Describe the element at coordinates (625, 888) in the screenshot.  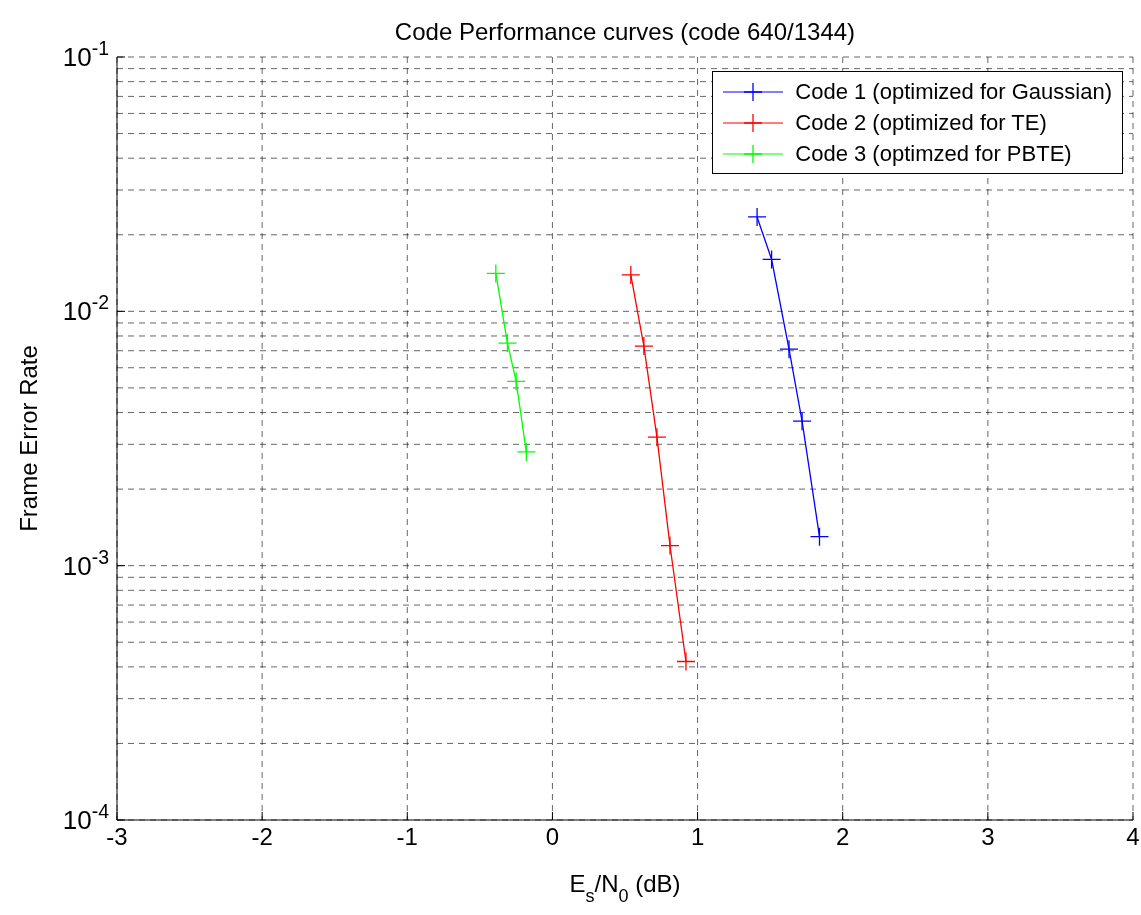
I see `x-axis-title: E$_{s}$/N$_{0}$ (dB)` at that location.